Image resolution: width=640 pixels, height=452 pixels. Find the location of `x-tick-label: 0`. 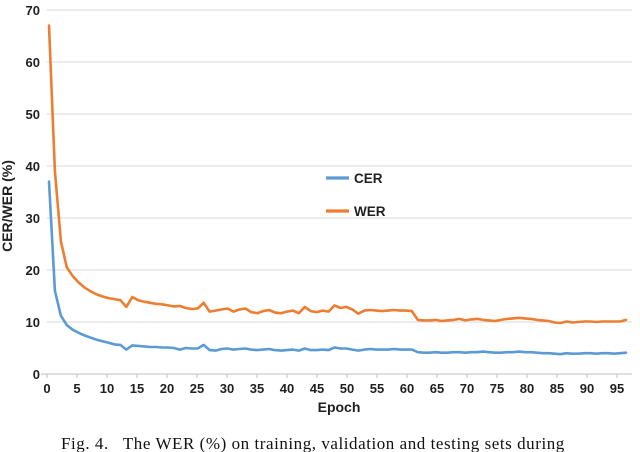

x-tick-label: 0 is located at coordinates (46, 388).